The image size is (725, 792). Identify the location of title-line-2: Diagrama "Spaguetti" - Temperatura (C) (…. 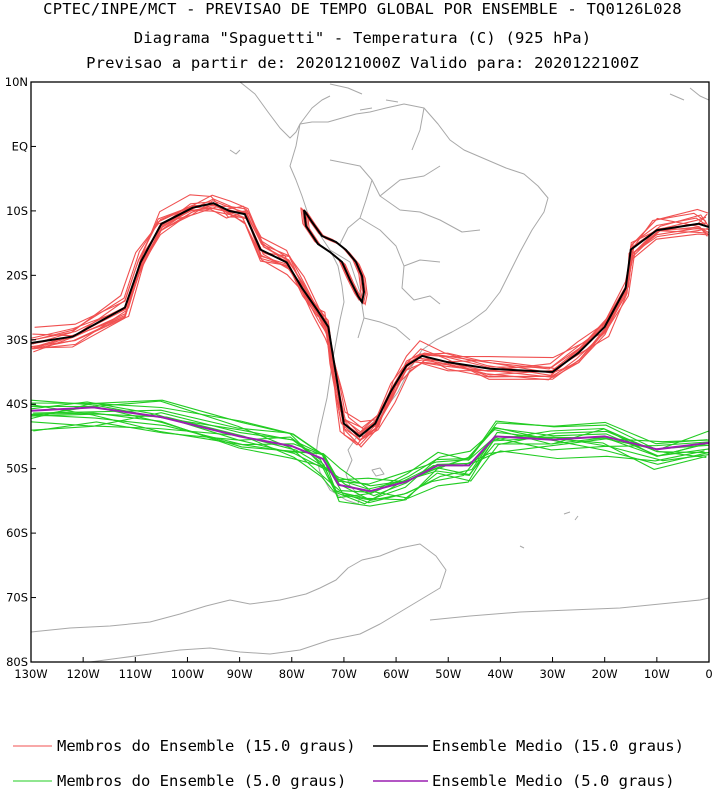
(362, 38).